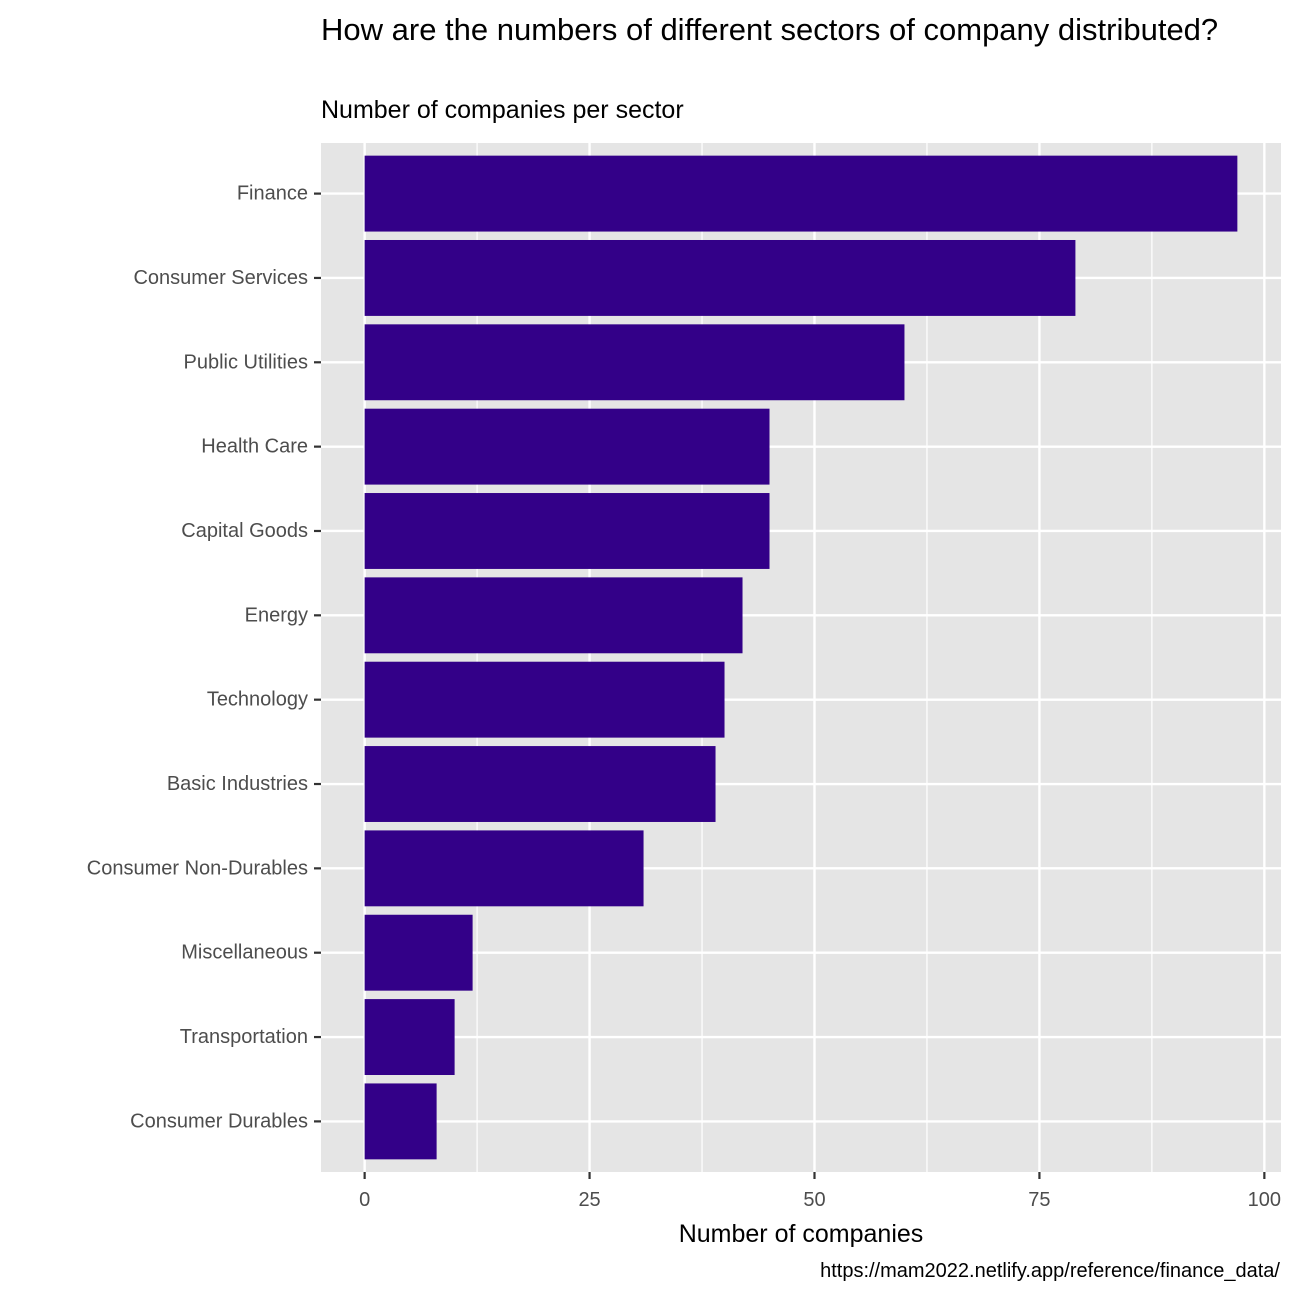 The width and height of the screenshot is (1296, 1296). Describe the element at coordinates (364, 1200) in the screenshot. I see `x-tick-label: 0` at that location.